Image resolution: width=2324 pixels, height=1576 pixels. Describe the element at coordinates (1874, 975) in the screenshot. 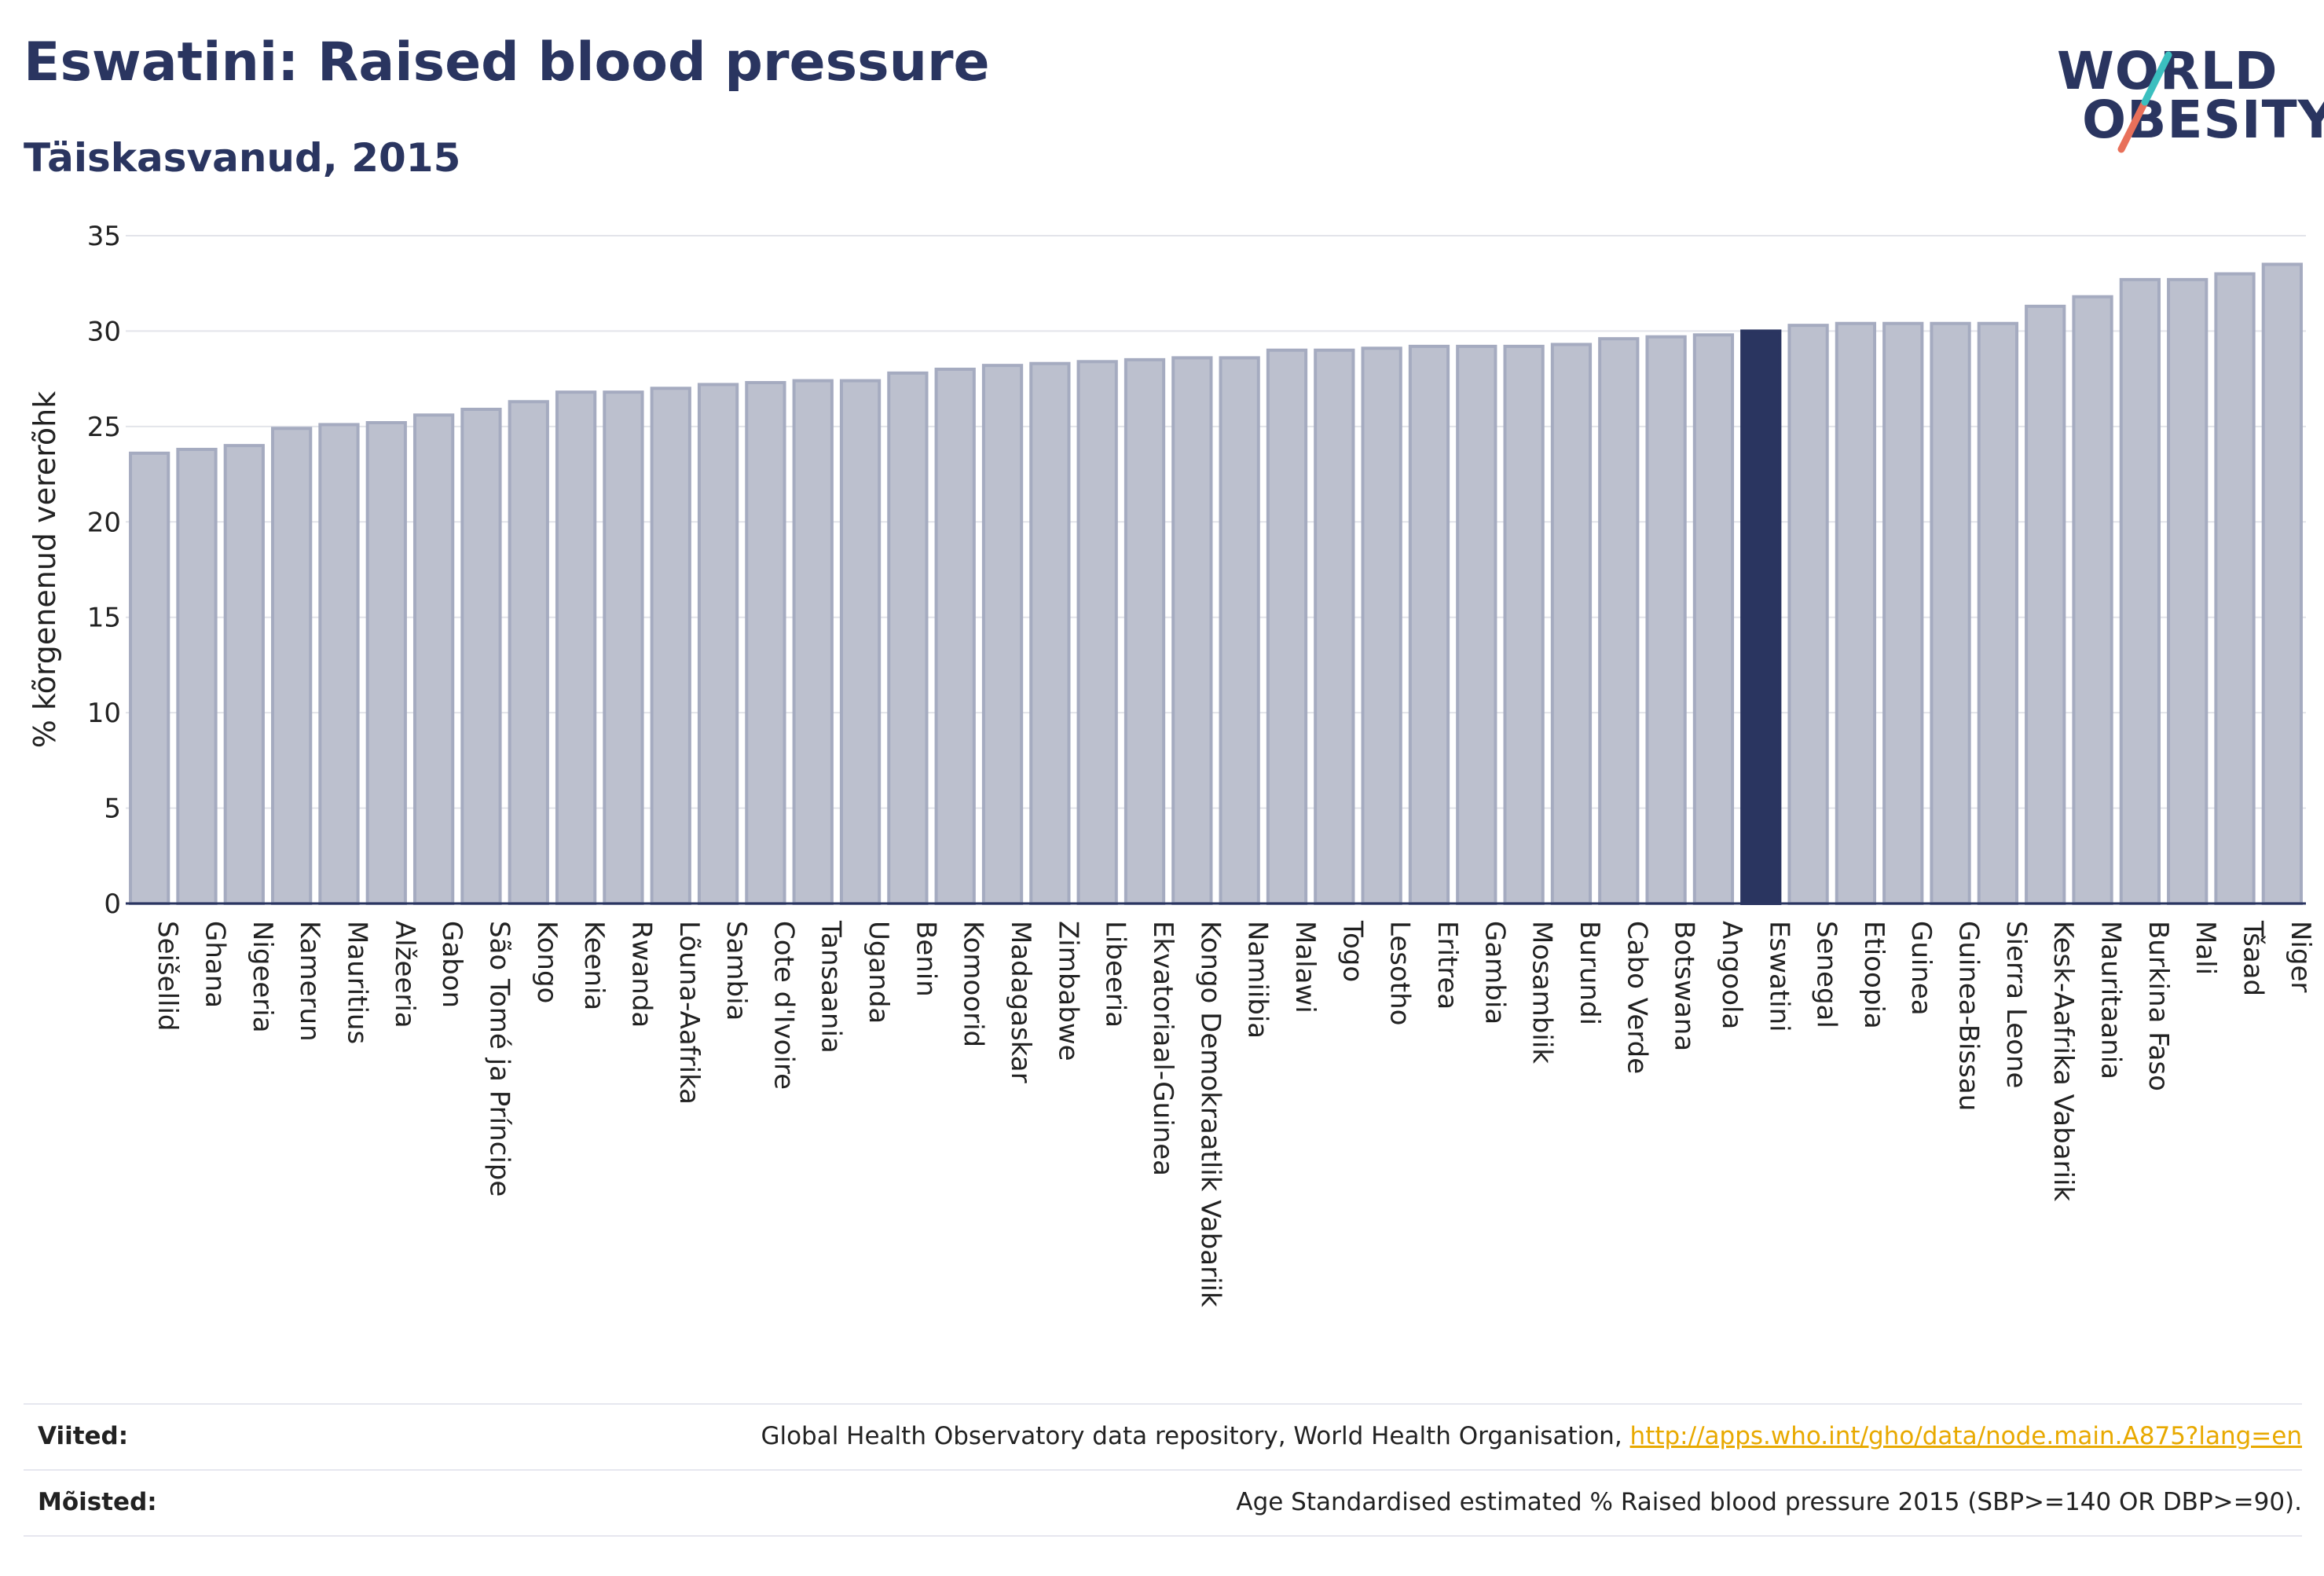

I see `x-tick-label: Etioopia` at that location.